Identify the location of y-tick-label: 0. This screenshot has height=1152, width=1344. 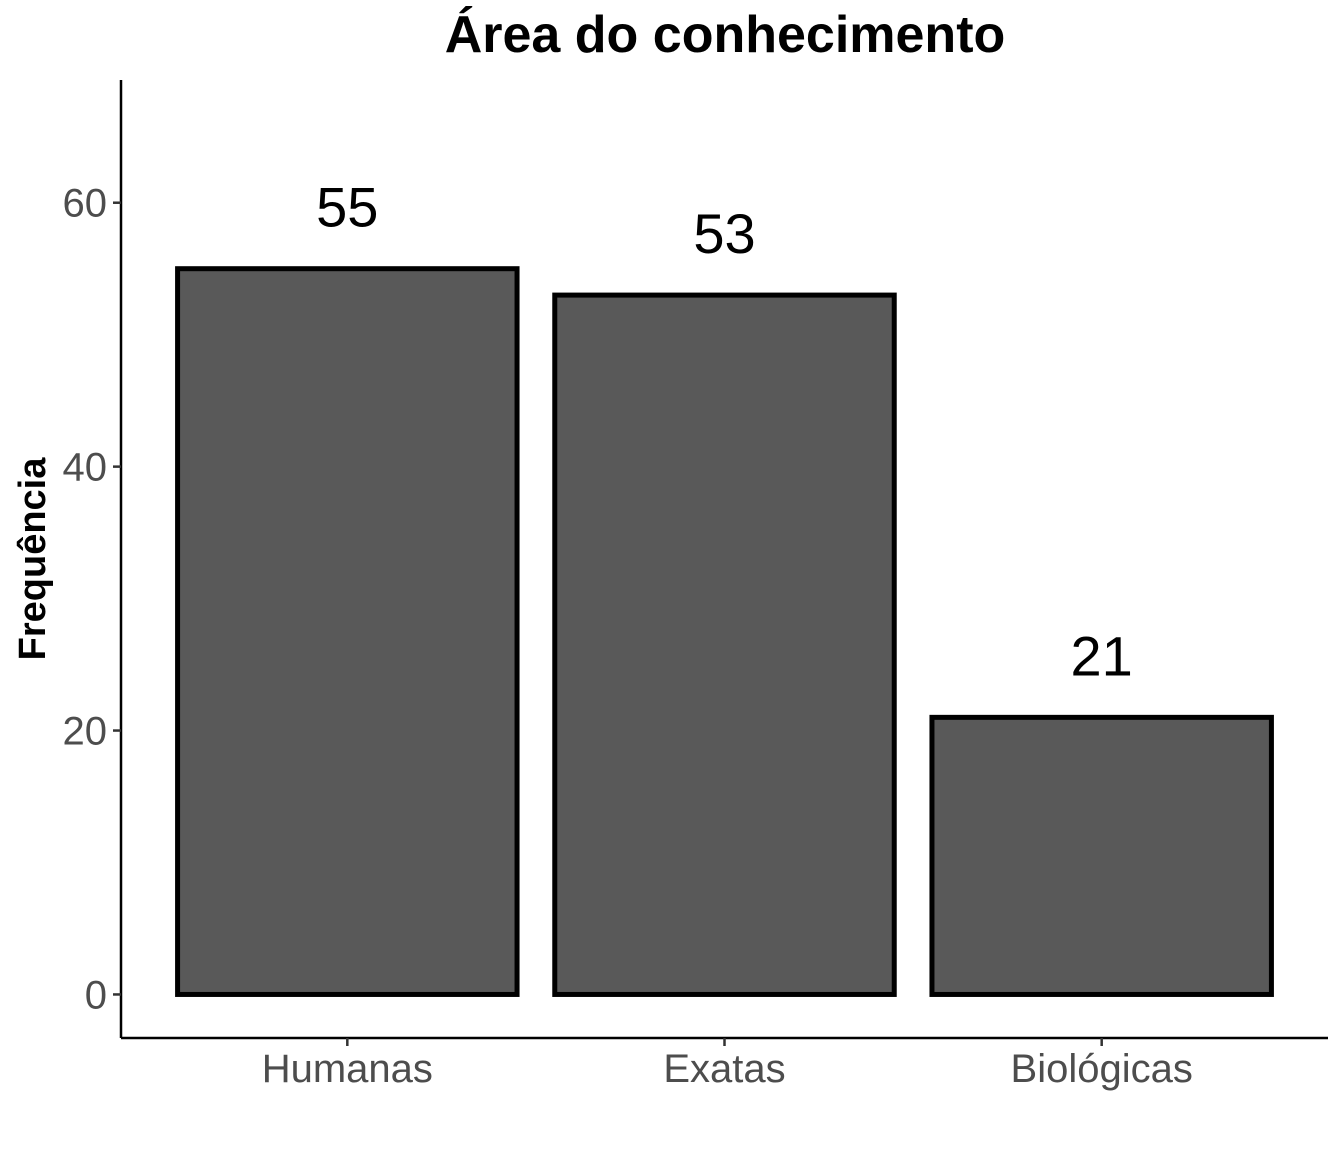
(96, 995).